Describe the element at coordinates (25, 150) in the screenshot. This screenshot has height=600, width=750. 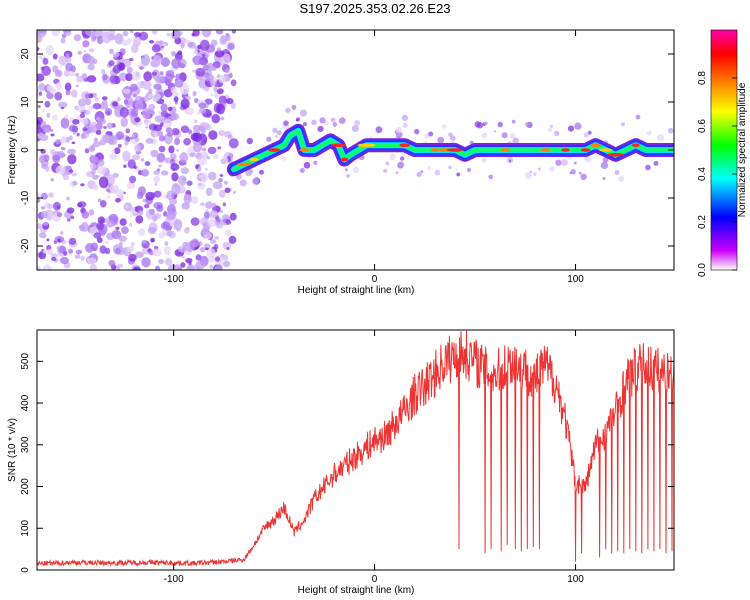
I see `y-tick-label: 0` at that location.